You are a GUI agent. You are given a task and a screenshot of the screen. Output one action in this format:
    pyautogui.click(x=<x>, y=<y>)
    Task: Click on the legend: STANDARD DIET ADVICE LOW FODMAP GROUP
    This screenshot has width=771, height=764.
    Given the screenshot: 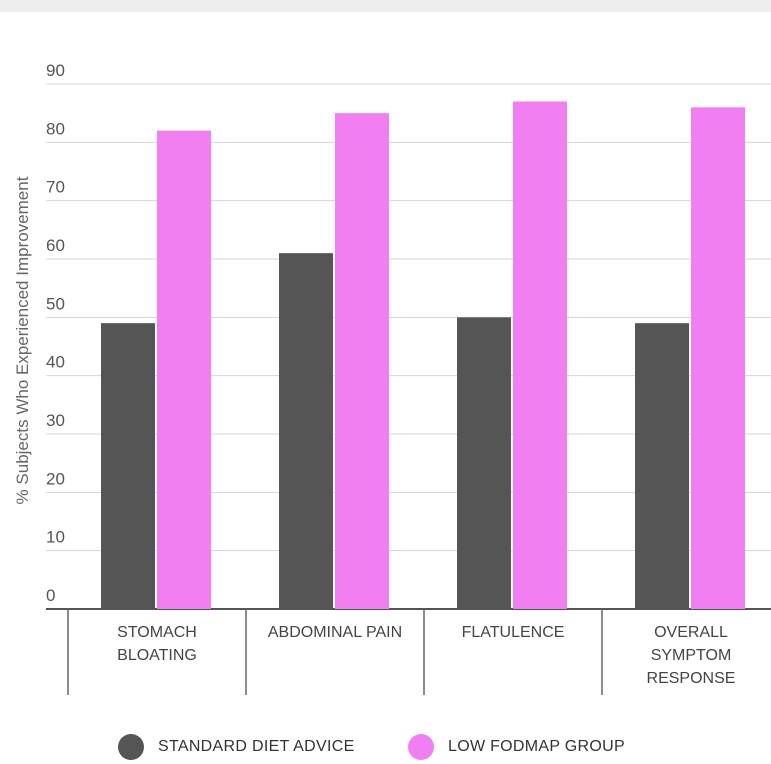 What is the action you would take?
    pyautogui.click(x=385, y=749)
    